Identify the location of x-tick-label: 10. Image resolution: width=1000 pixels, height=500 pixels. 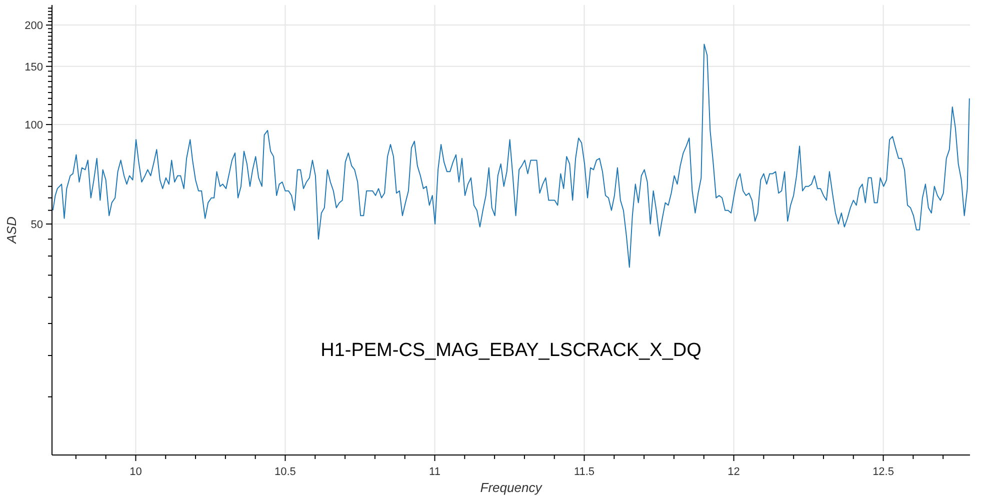
(136, 472).